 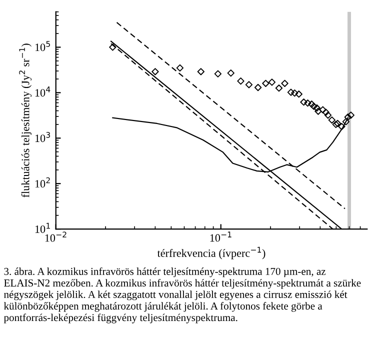 What do you see at coordinates (221, 237) in the screenshot?
I see `x-tick-label: 10$^{−1}$` at bounding box center [221, 237].